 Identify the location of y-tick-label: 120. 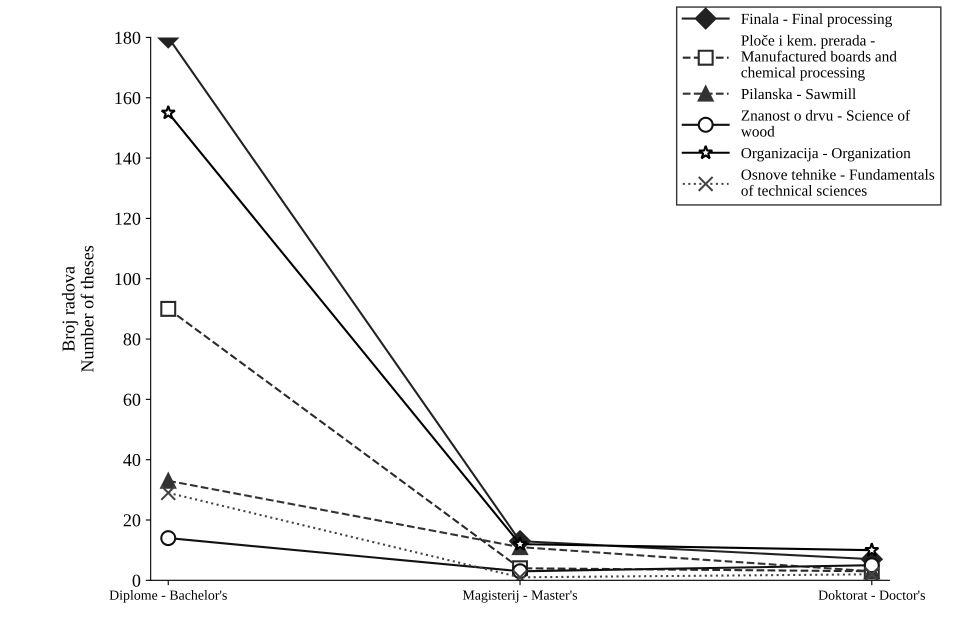
(127, 218).